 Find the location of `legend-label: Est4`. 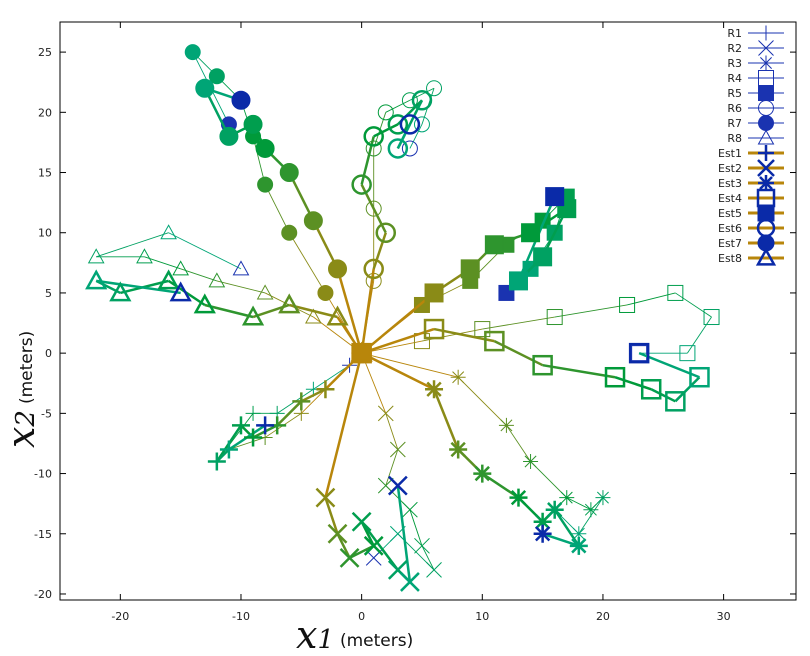

legend-label: Est4 is located at coordinates (730, 198).